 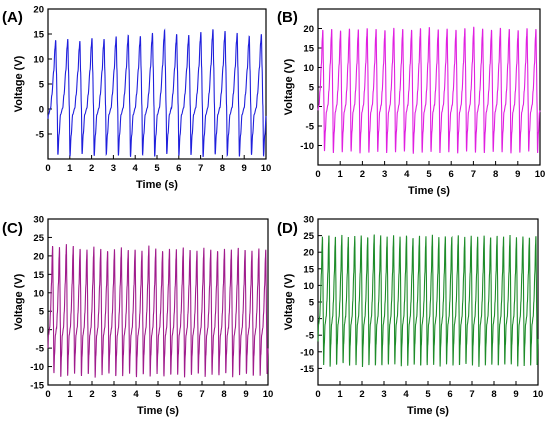 What do you see at coordinates (493, 394) in the screenshot?
I see `x-tick-label-d-8: 8` at bounding box center [493, 394].